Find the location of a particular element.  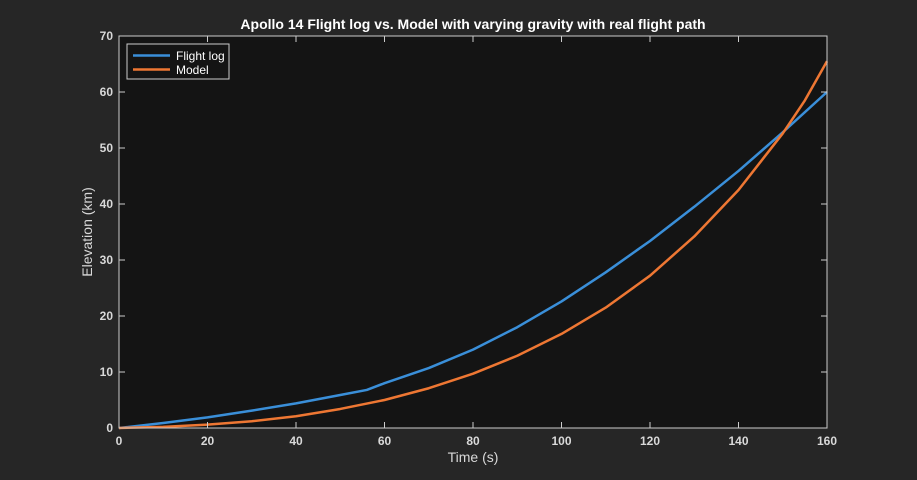

x-tick-label: 20 is located at coordinates (208, 441).